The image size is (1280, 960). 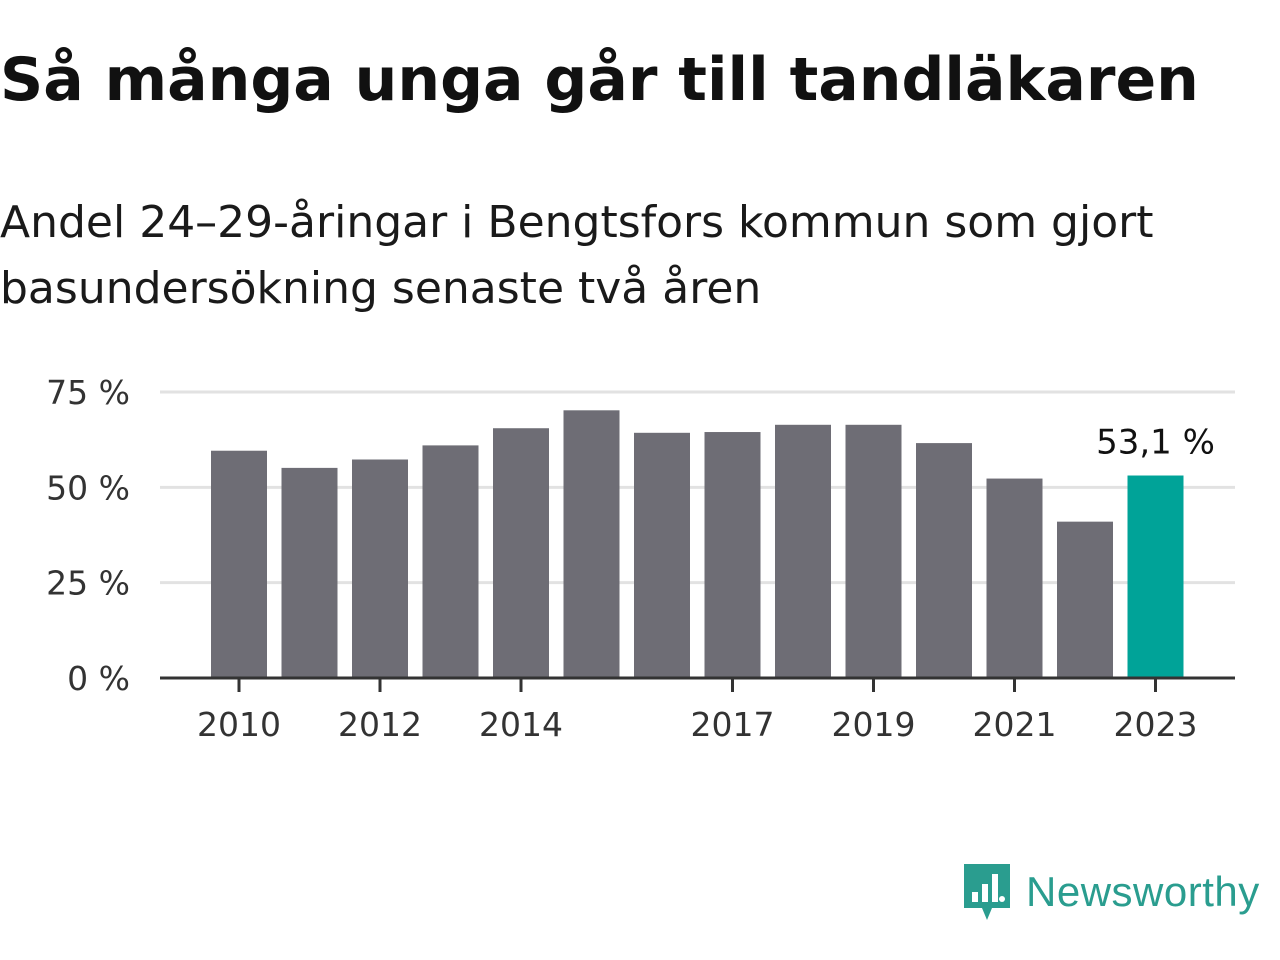 I want to click on bar-2018, so click(x=803, y=551).